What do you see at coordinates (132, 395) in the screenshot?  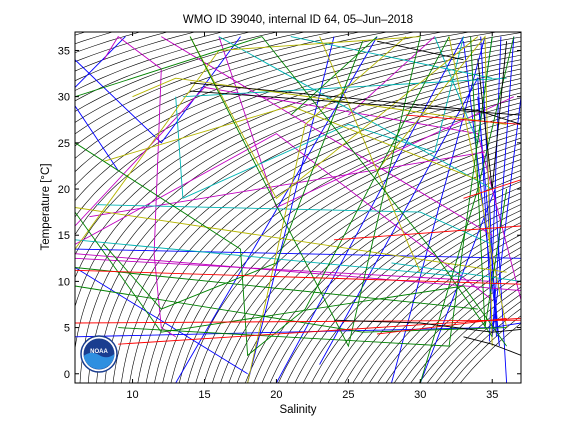 I see `x-tick-label: 10` at bounding box center [132, 395].